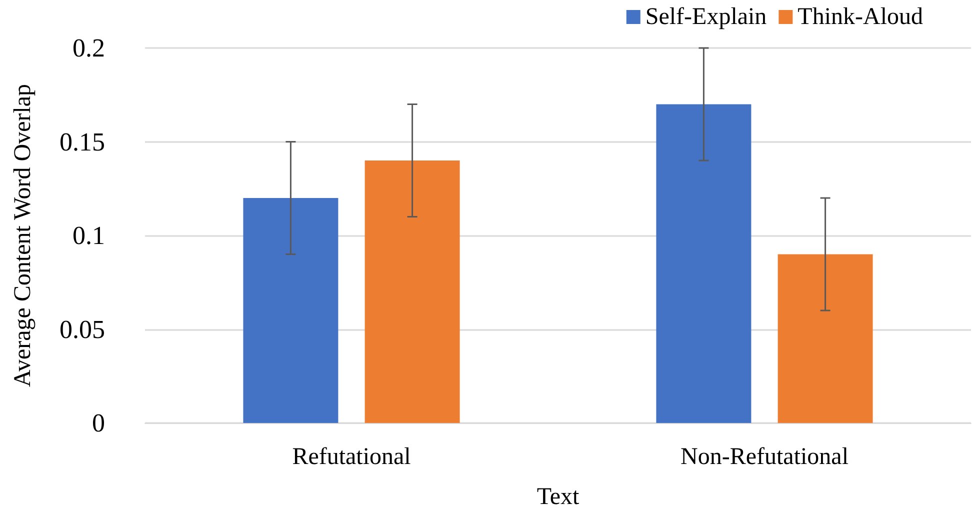 The width and height of the screenshot is (973, 514). What do you see at coordinates (88, 235) in the screenshot?
I see `y-tick-label: 0.1` at bounding box center [88, 235].